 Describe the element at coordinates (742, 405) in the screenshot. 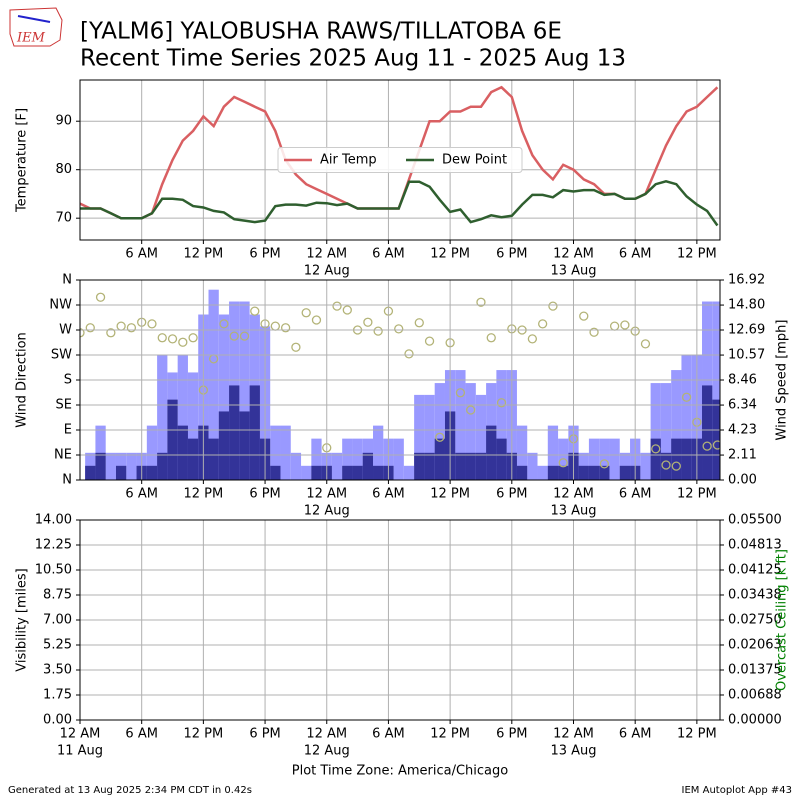

I see `y2-tick-label: 6.34` at that location.